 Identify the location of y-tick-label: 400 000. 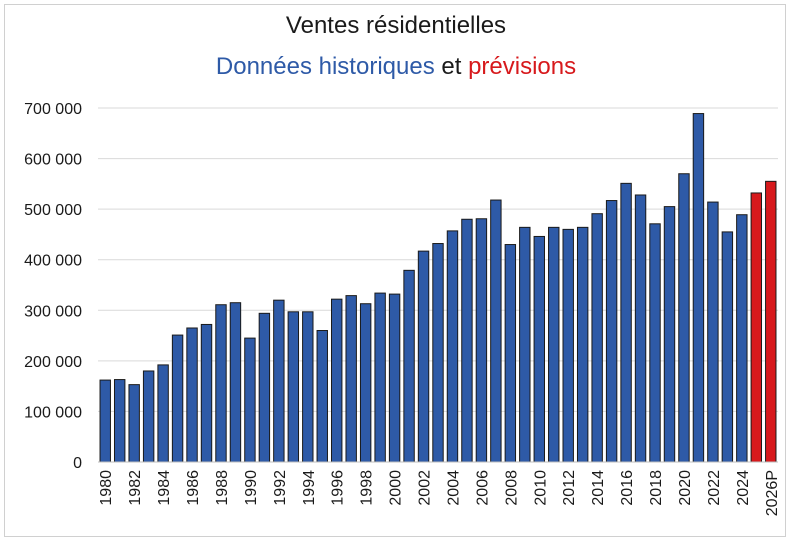
(53, 261).